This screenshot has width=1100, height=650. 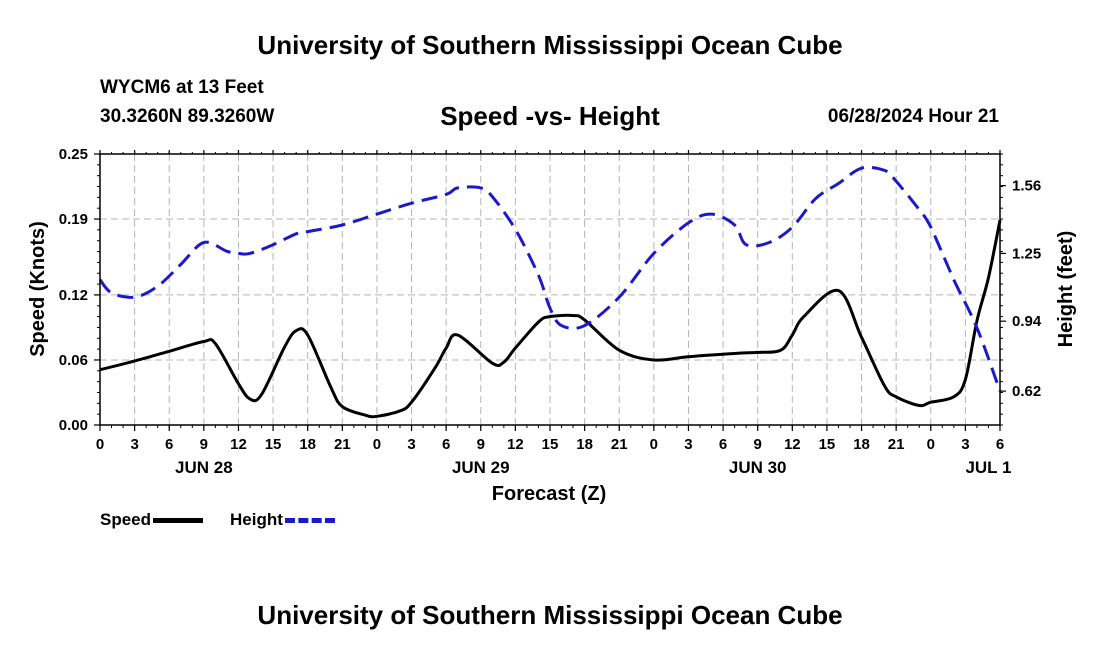 I want to click on legend-height-label: Height, so click(x=256, y=519).